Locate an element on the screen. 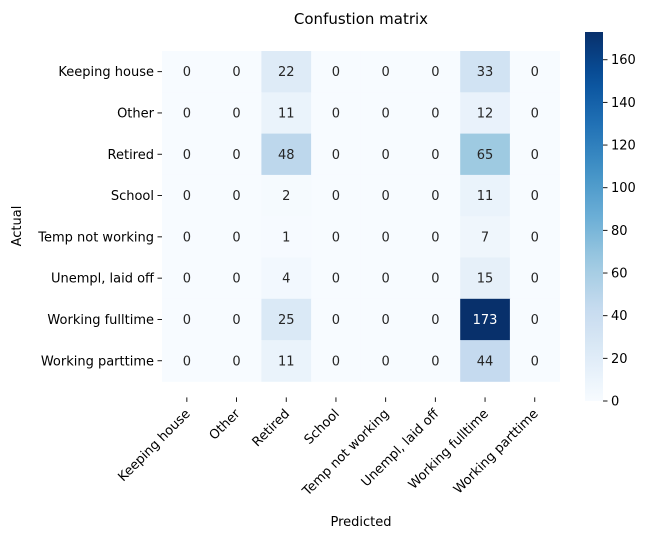  x-tick-label: Working parttime is located at coordinates (496, 452).